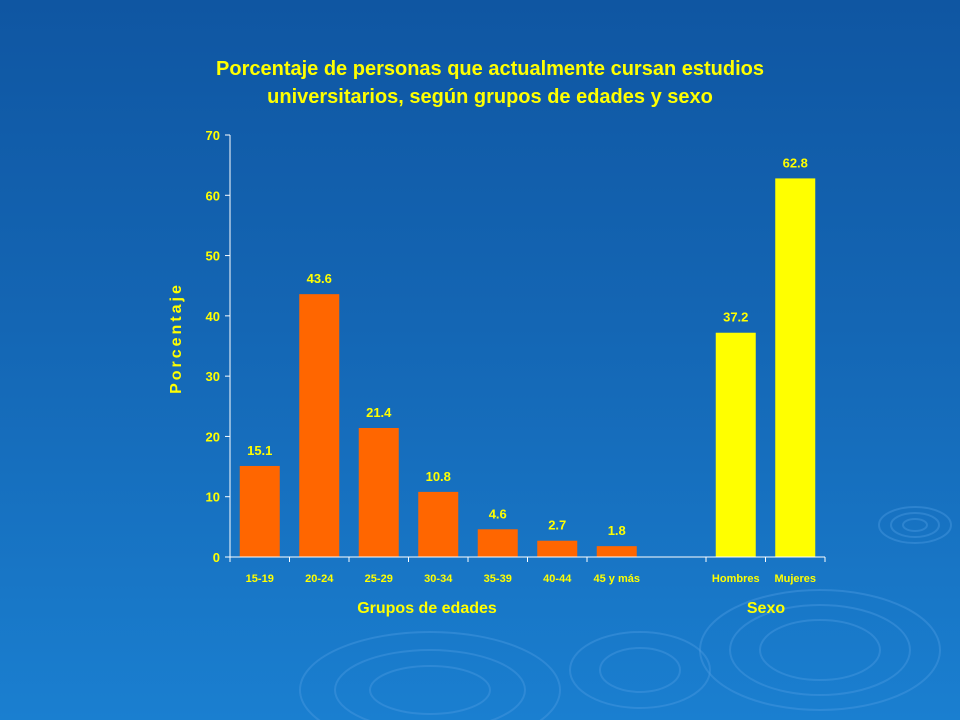 This screenshot has height=720, width=960. Describe the element at coordinates (498, 513) in the screenshot. I see `data-label: 4.6` at that location.